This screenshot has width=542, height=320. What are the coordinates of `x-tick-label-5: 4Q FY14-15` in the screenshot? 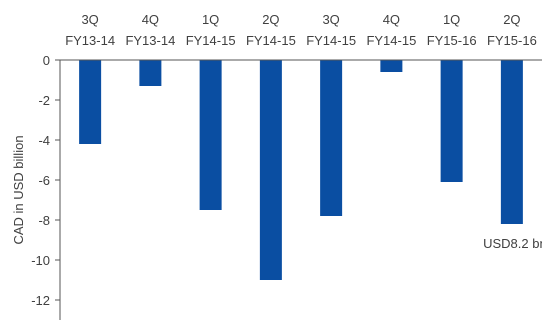 It's located at (391, 30).